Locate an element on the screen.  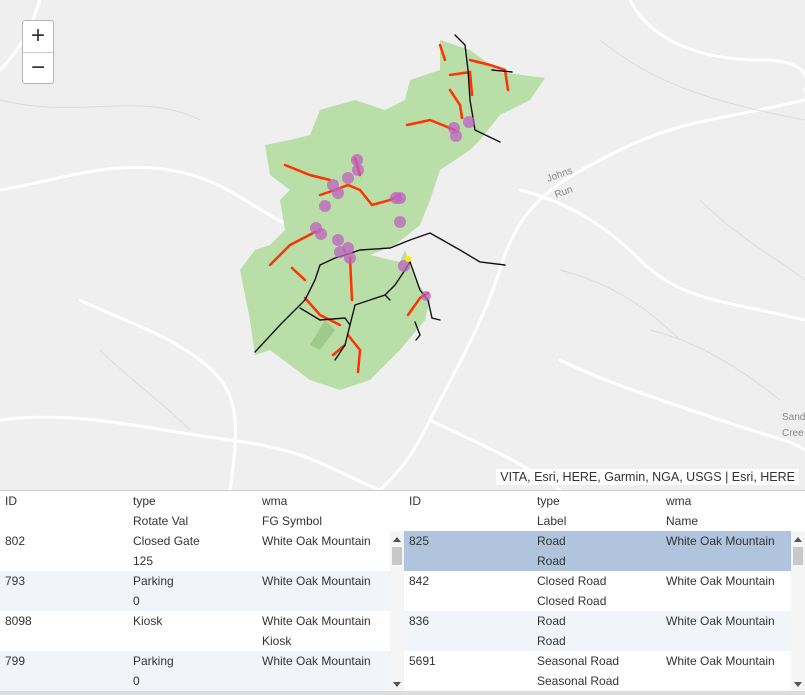
table-row-selected: 825 Road Road White Oak Mountain is located at coordinates (604, 551).